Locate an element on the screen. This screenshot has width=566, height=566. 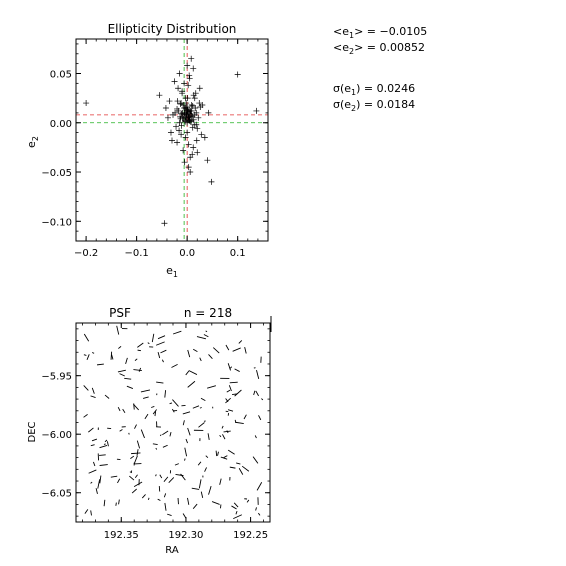
ra-tick-label: 192.35 is located at coordinates (121, 535).